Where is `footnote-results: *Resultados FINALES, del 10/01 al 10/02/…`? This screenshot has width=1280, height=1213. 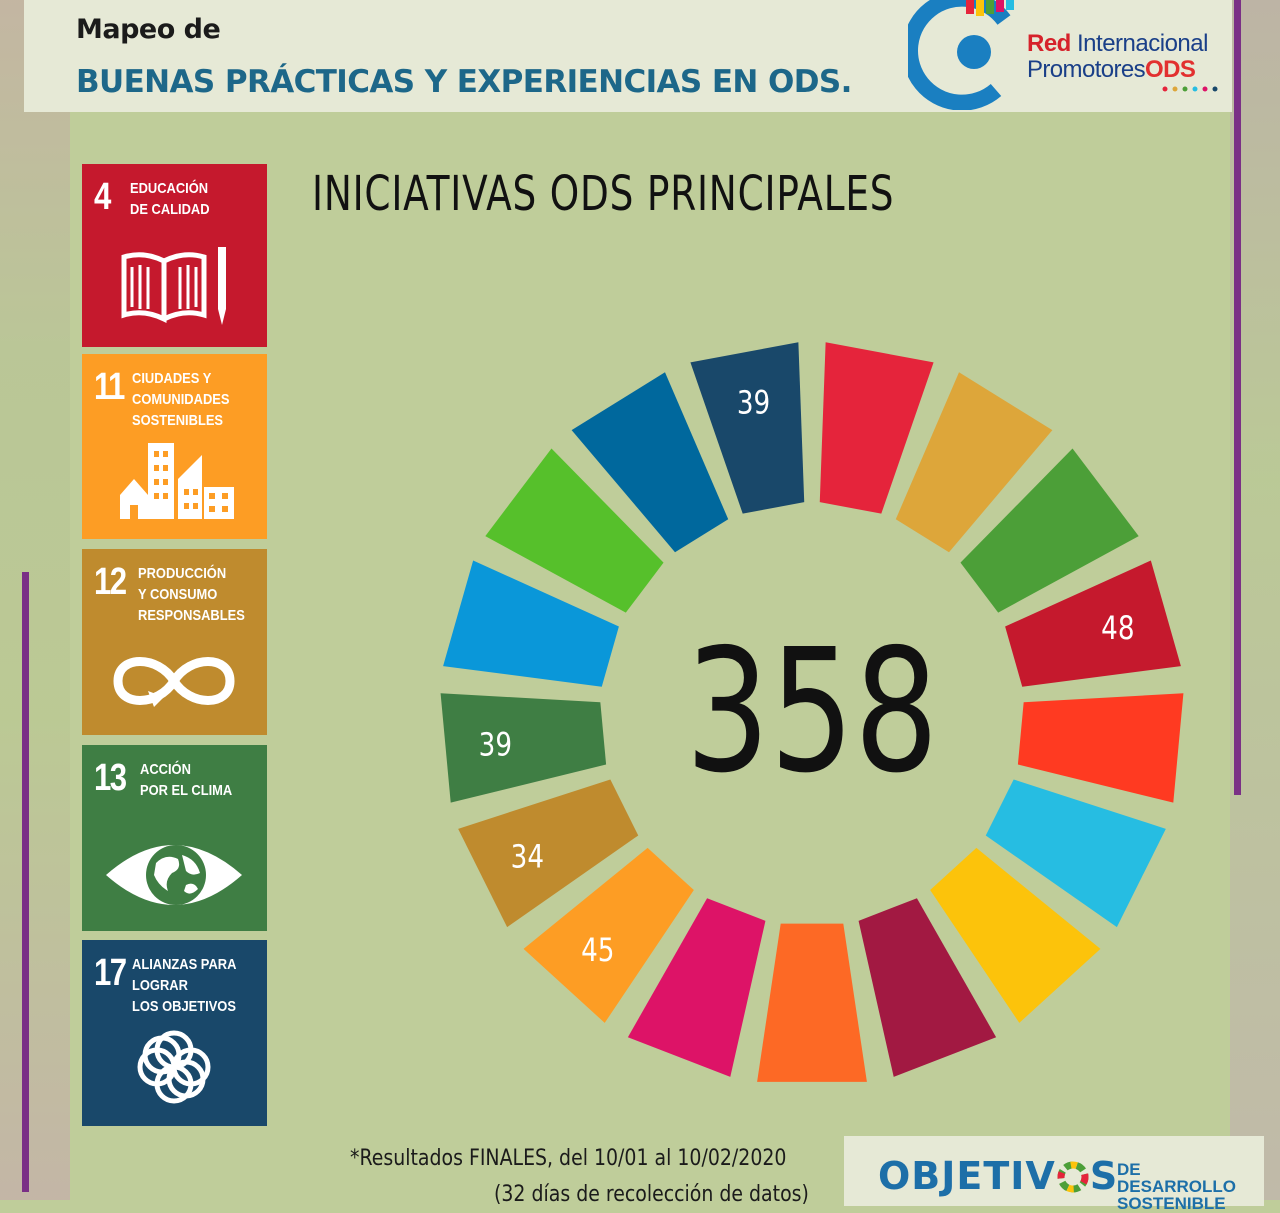
footnote-results: *Resultados FINALES, del 10/01 al 10/02/… is located at coordinates (568, 1158).